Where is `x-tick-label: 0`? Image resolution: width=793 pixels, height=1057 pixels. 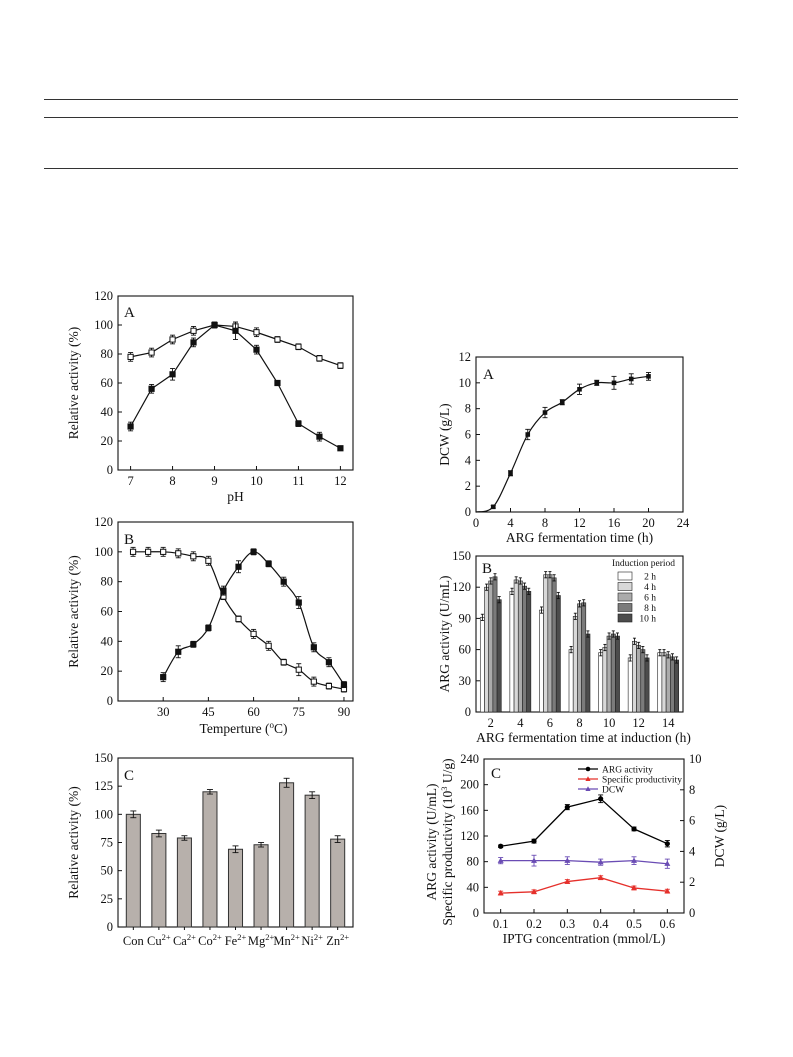
x-tick-label: 0 is located at coordinates (476, 523).